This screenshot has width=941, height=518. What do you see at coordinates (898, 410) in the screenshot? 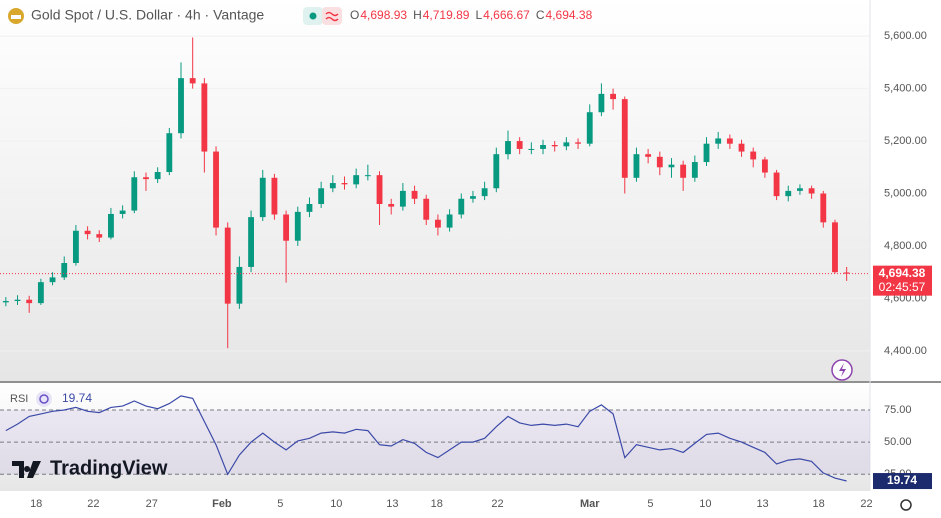
I see `rsi-tick-label: 75.00` at bounding box center [898, 410].